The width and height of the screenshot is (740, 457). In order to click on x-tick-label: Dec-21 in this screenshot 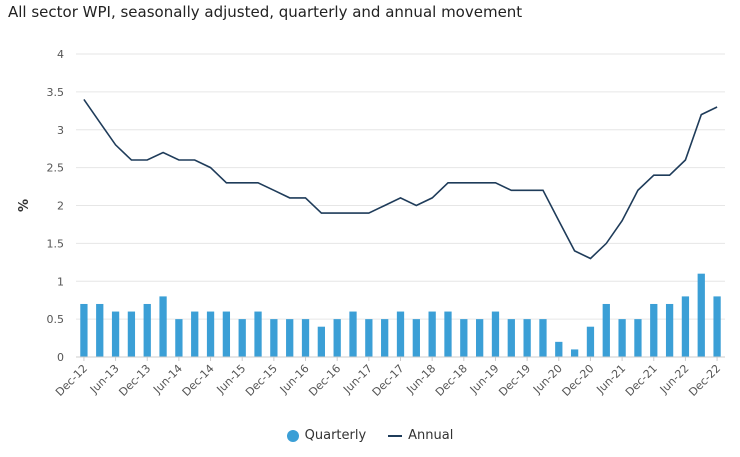, I will do `click(641, 380)`.